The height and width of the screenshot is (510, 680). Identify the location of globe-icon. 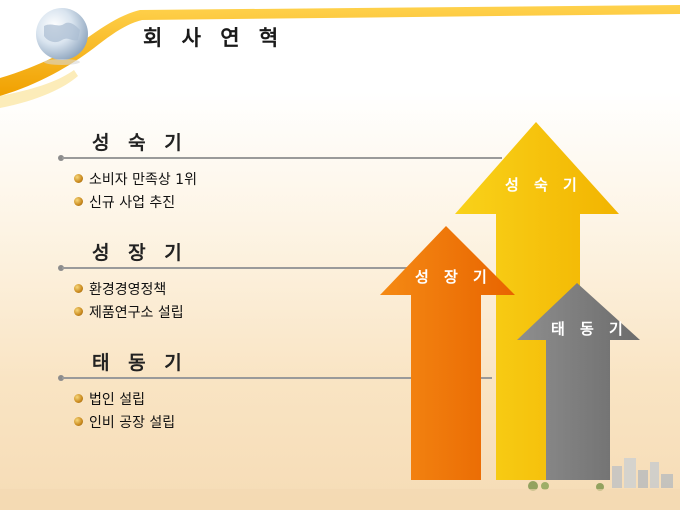
(62, 36).